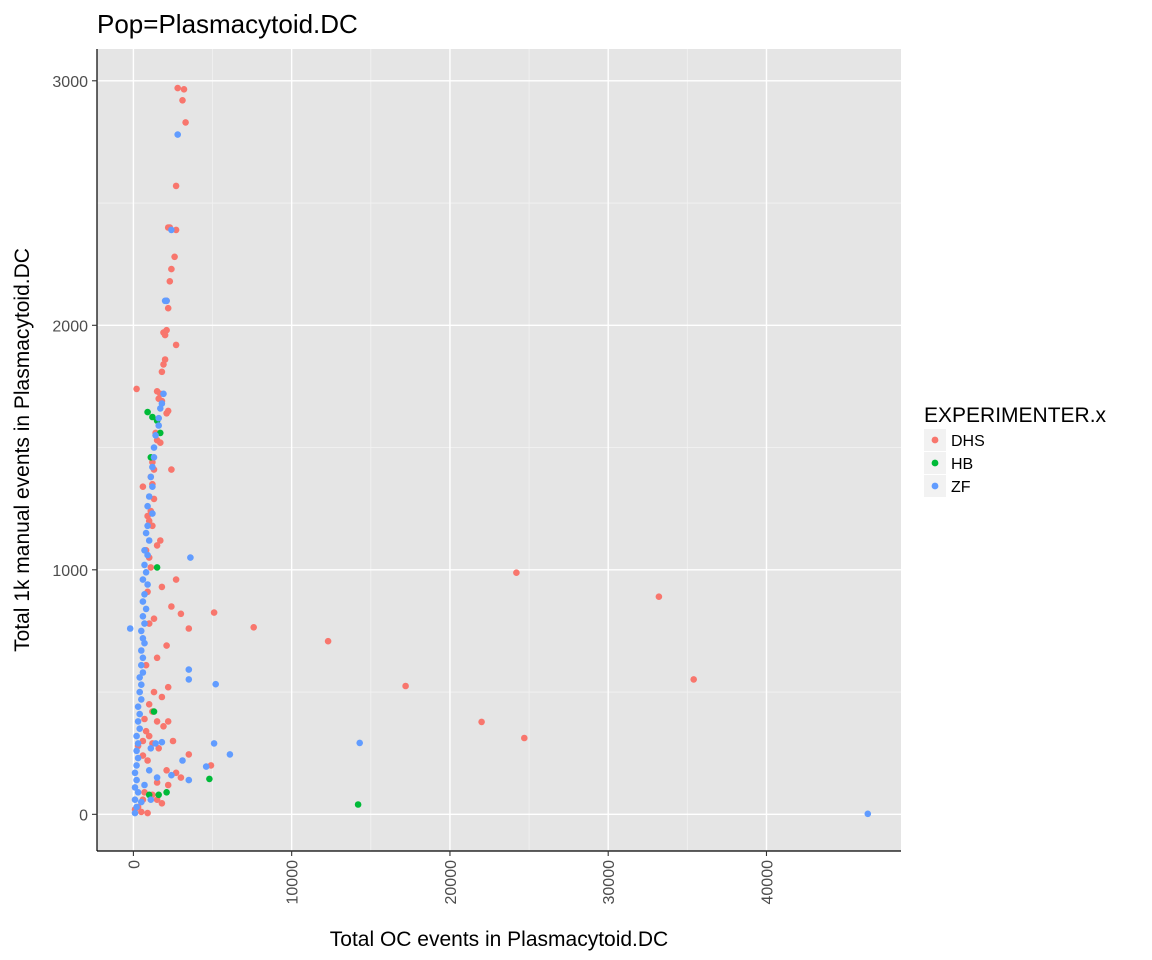 This screenshot has width=1152, height=960. Describe the element at coordinates (609, 882) in the screenshot. I see `x-tick-label: 30000` at that location.